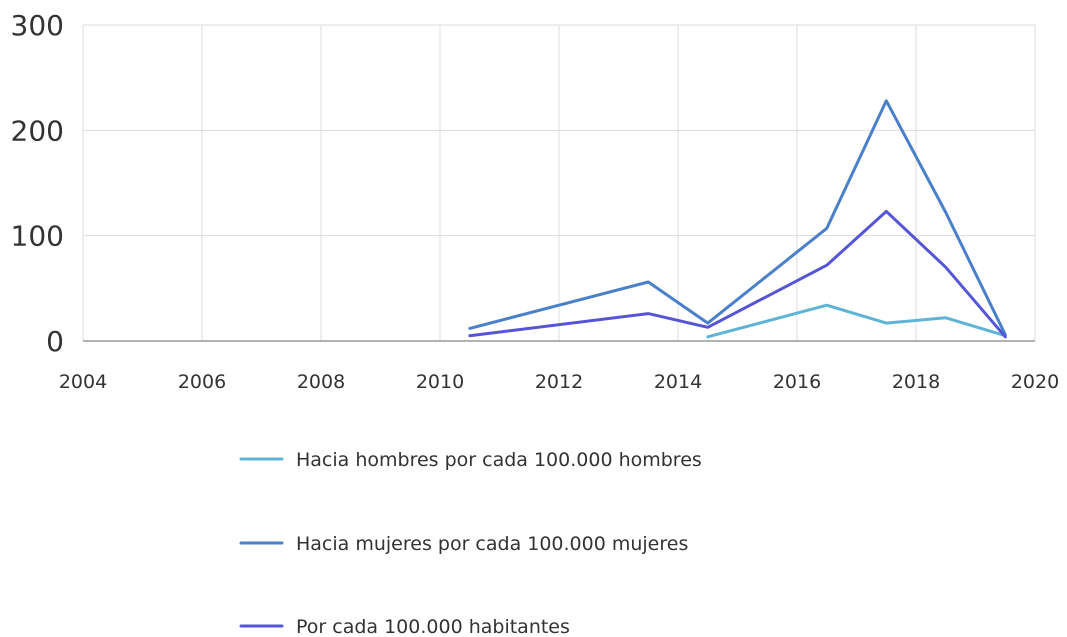 The width and height of the screenshot is (1067, 637). I want to click on y-tick-label: 300, so click(37, 25).